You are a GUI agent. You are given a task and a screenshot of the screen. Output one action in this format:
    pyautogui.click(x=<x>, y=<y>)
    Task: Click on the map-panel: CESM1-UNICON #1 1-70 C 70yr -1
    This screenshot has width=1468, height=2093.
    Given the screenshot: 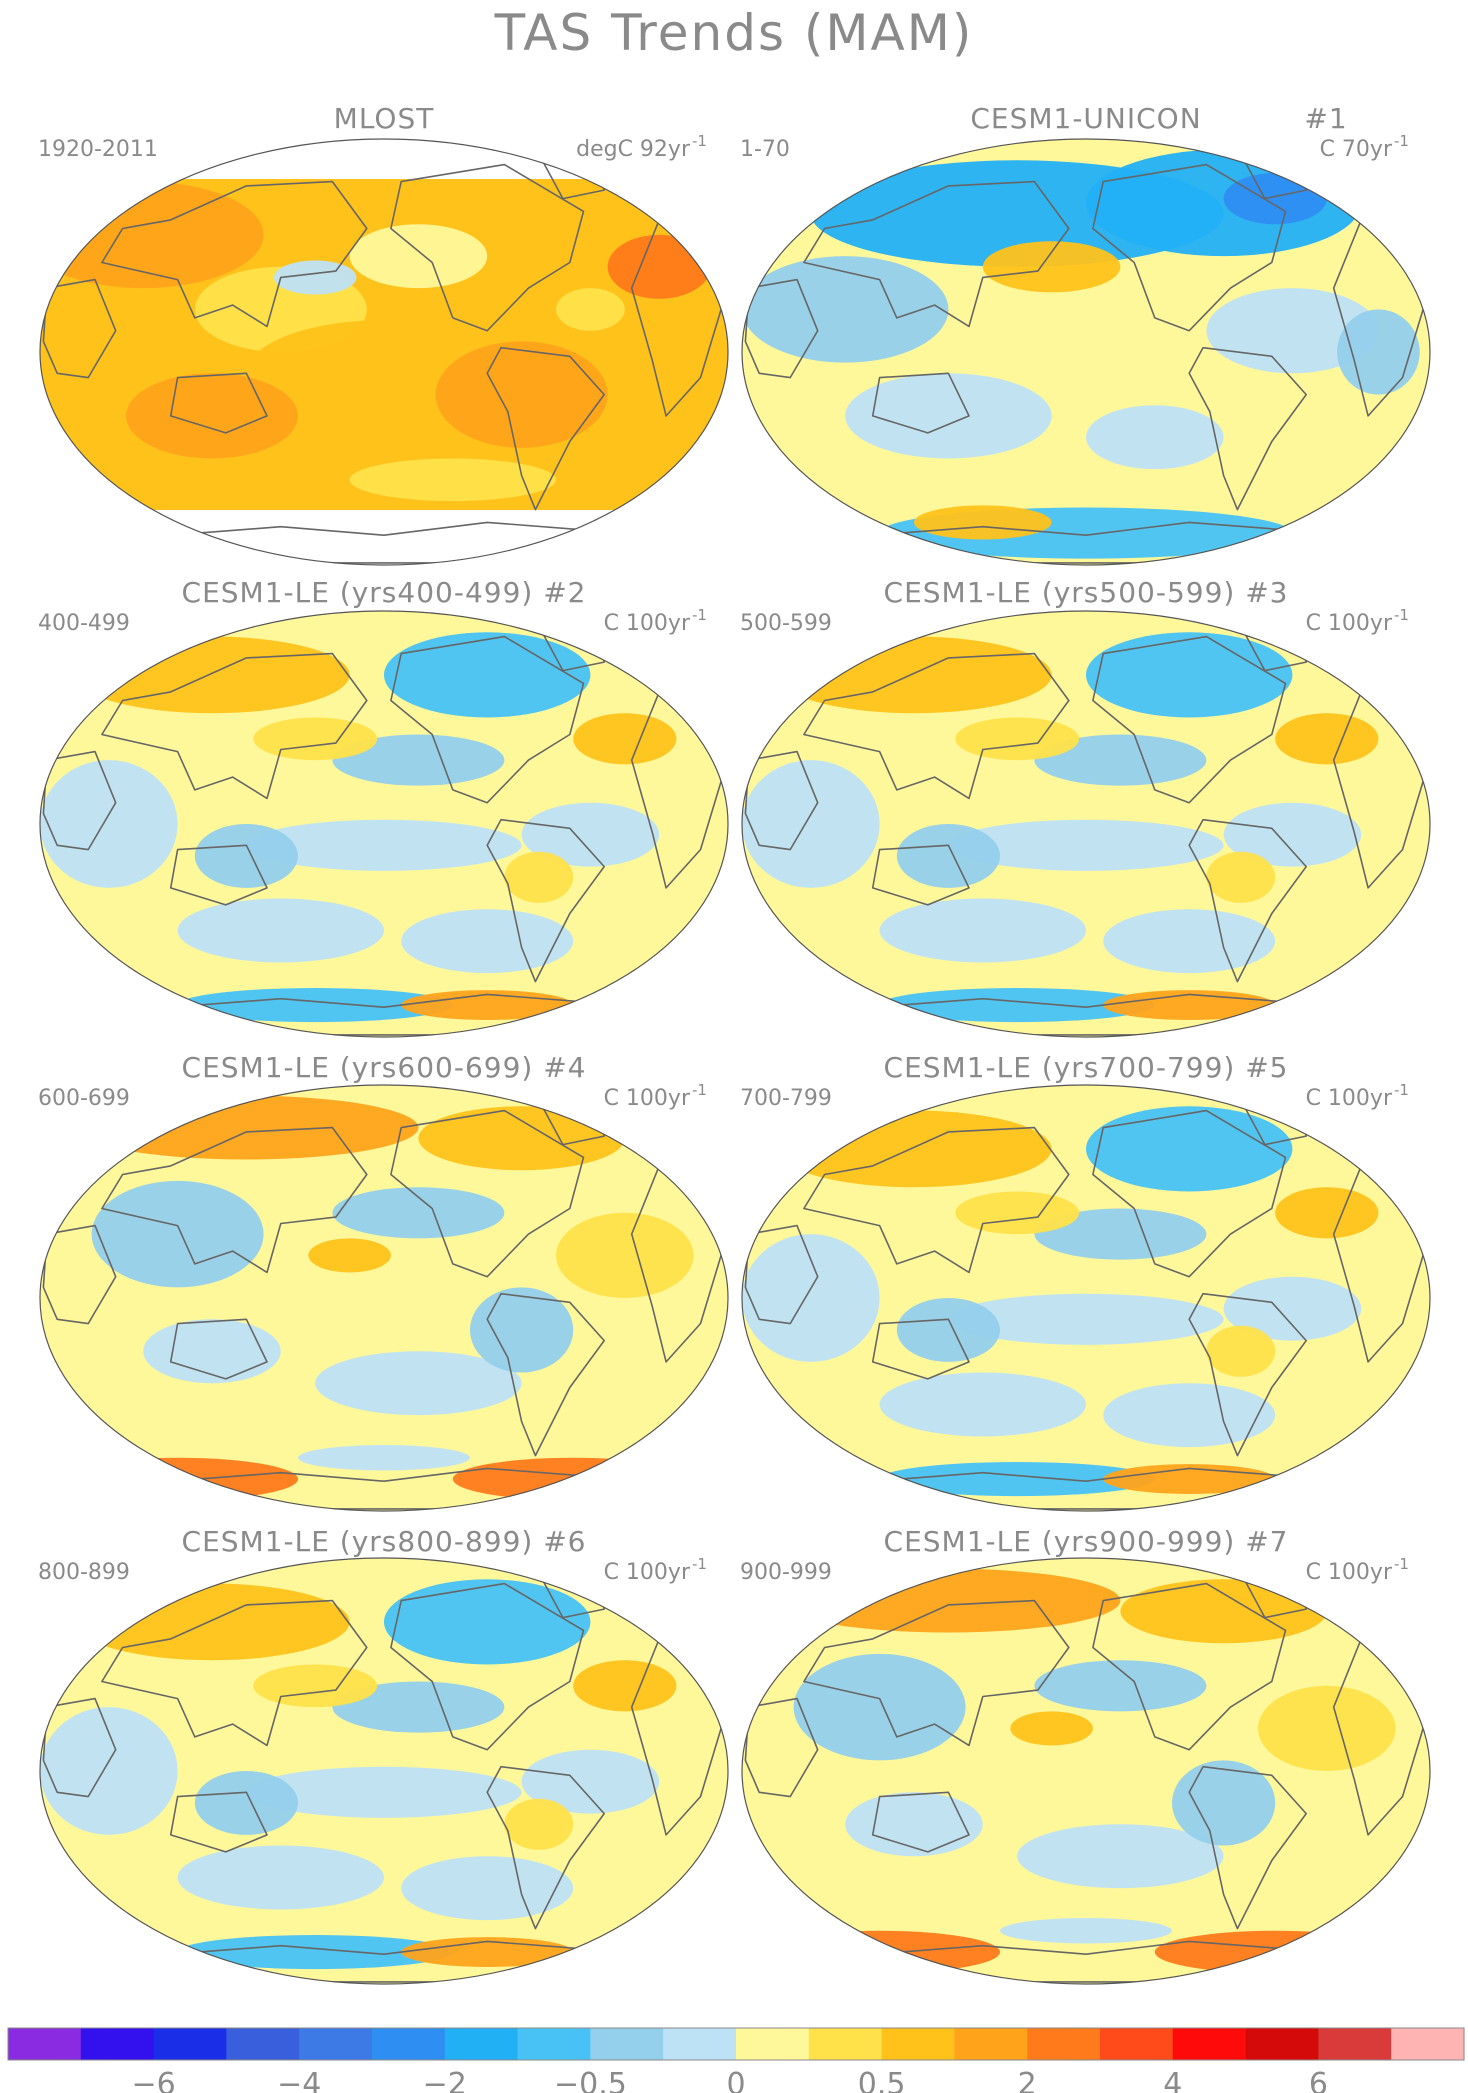 What is the action you would take?
    pyautogui.click(x=1085, y=334)
    